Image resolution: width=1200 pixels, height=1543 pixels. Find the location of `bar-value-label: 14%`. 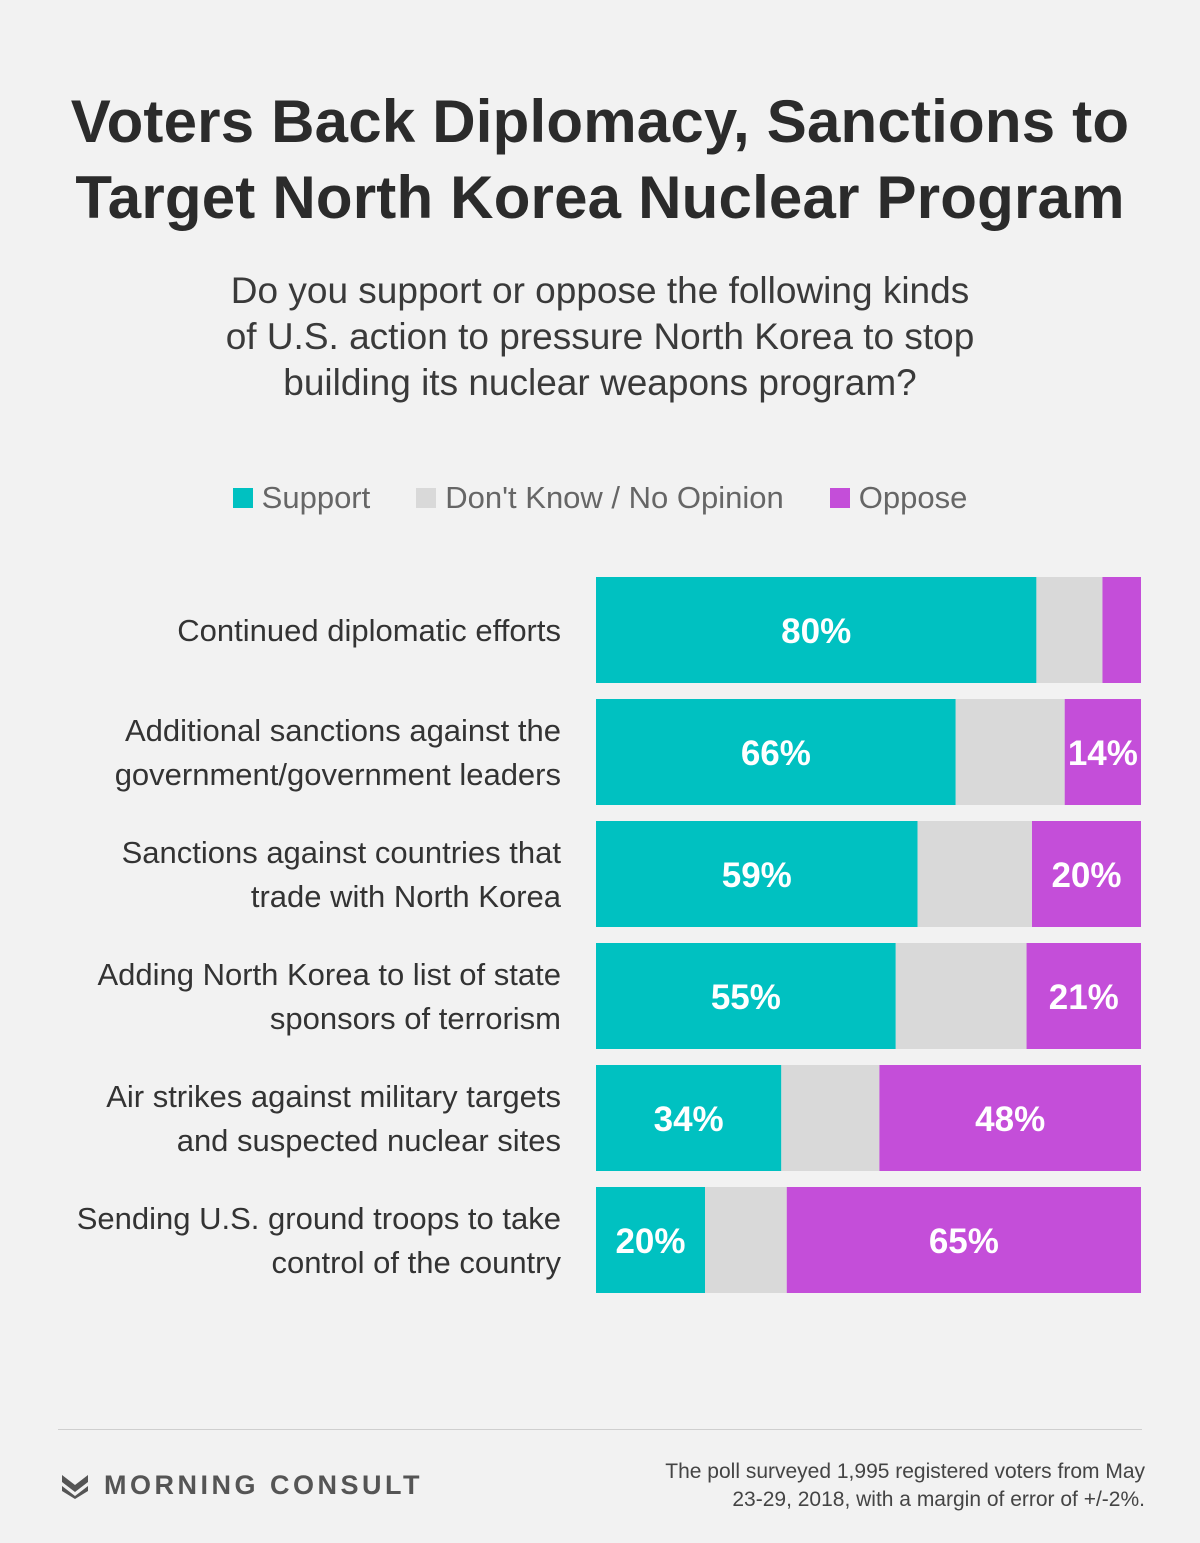

bar-value-label: 14% is located at coordinates (1103, 753).